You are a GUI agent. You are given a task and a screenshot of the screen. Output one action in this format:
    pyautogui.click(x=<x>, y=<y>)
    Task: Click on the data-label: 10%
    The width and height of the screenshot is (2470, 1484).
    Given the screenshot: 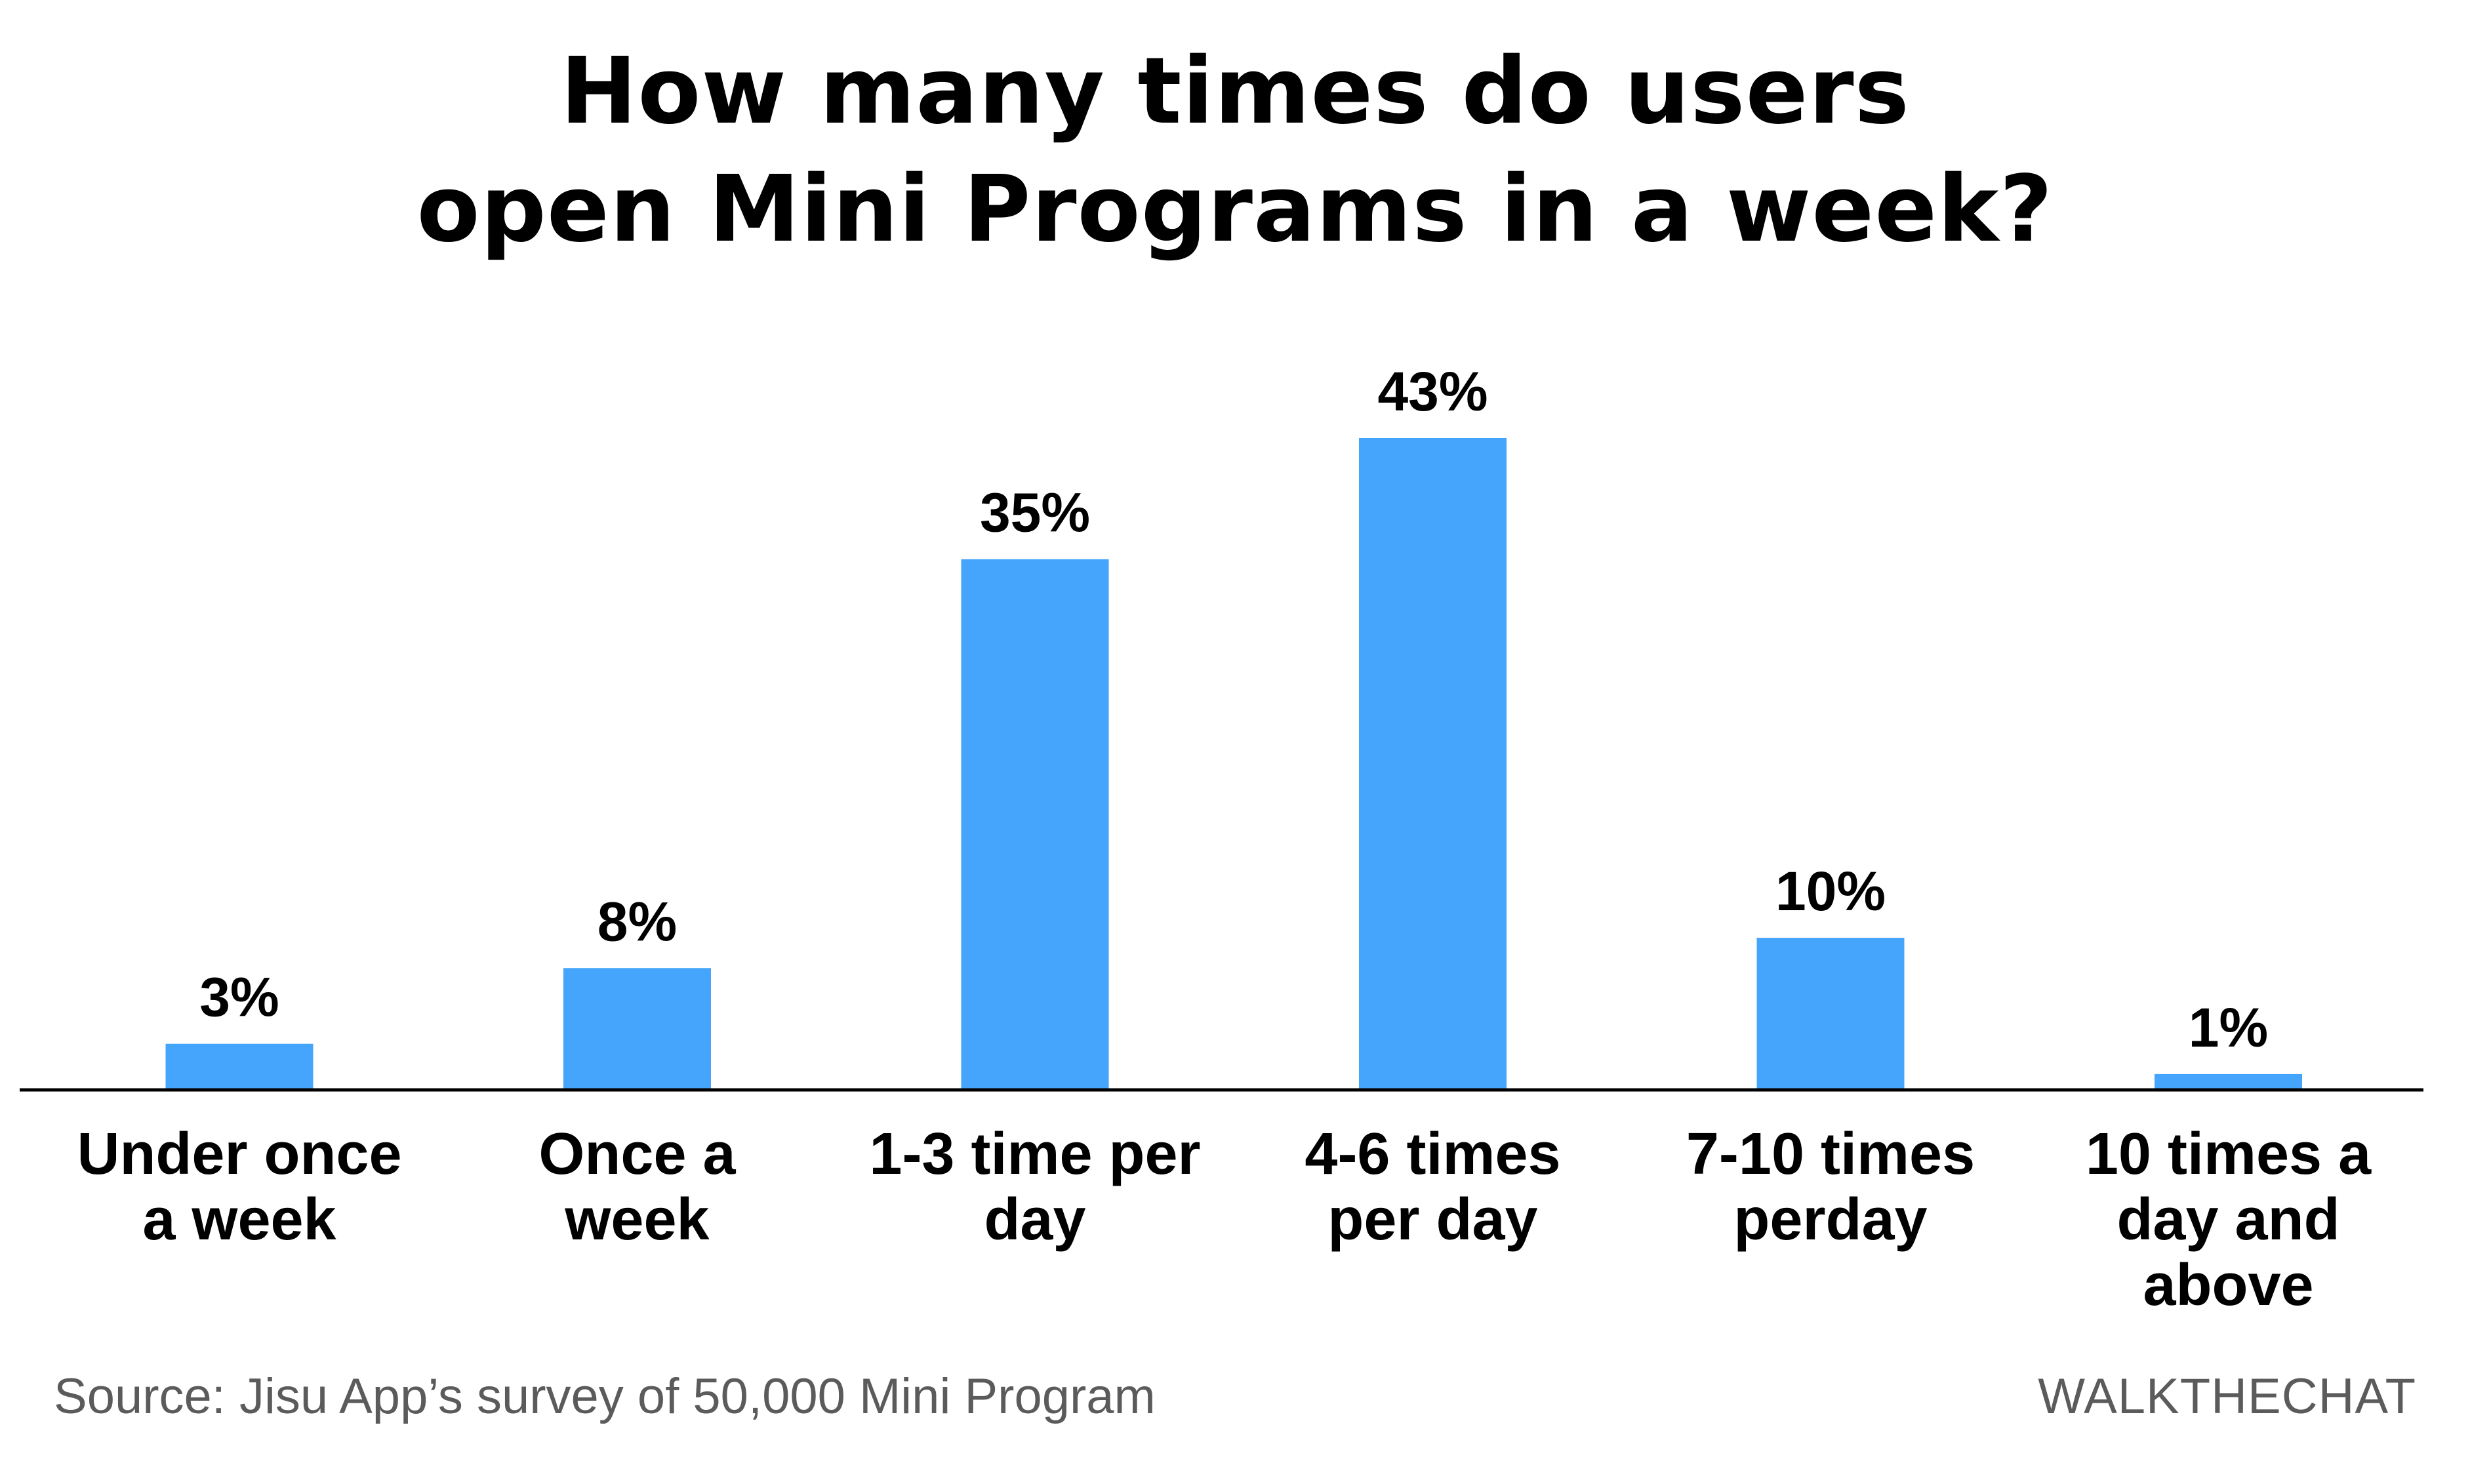 What is the action you would take?
    pyautogui.click(x=1831, y=891)
    